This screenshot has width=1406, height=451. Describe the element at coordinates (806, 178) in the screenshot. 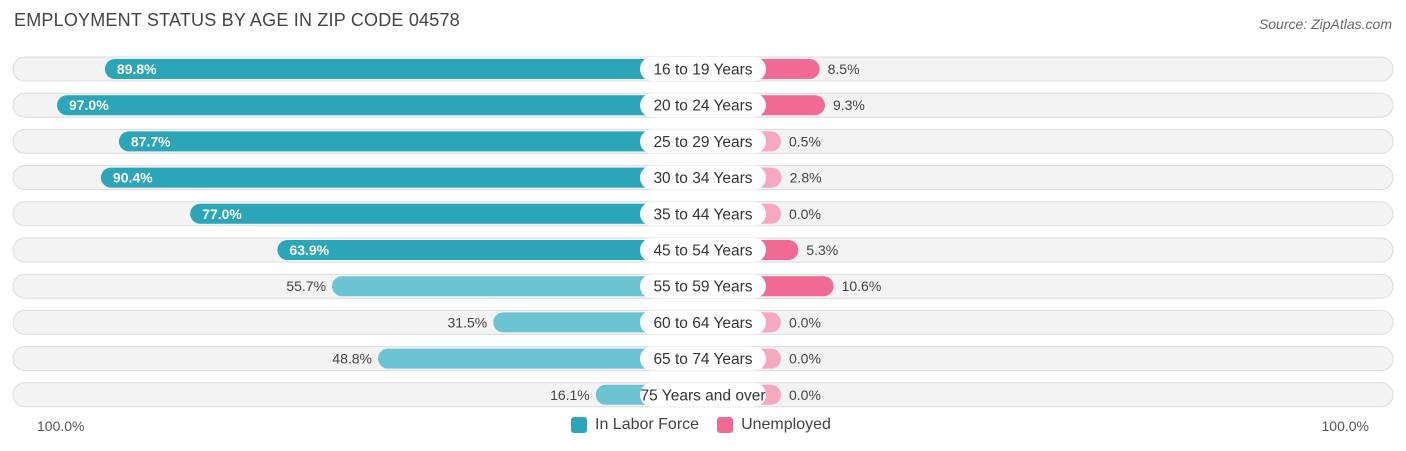

I see `unemployed-value-label: 2.8%` at that location.